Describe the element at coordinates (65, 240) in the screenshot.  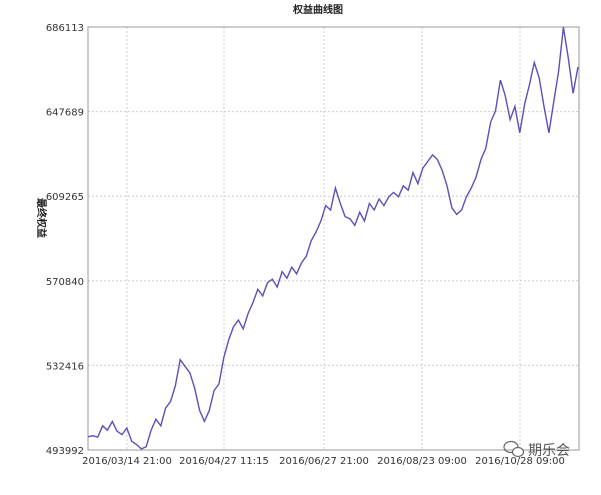
I see `y-tick-labels: 493992 532416 570840 609265 647689 686113` at that location.